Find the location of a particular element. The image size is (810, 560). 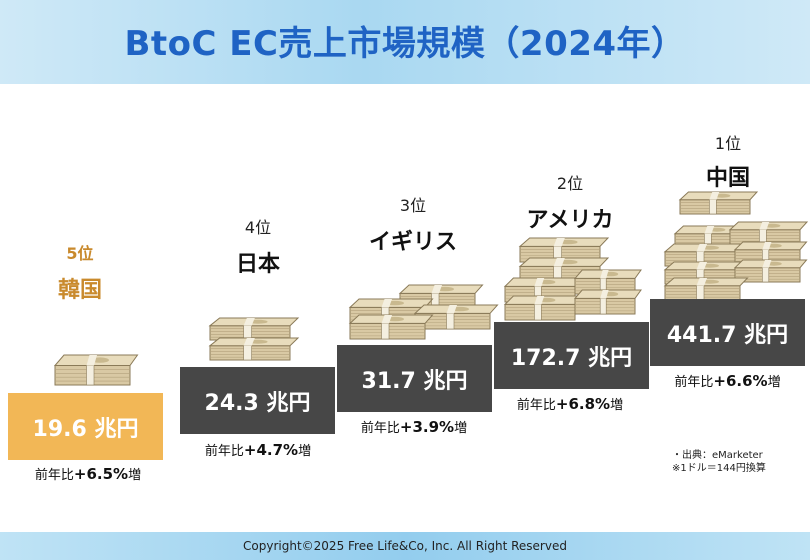

growth-label-usa: 前年比+6.8%増 is located at coordinates (570, 404).